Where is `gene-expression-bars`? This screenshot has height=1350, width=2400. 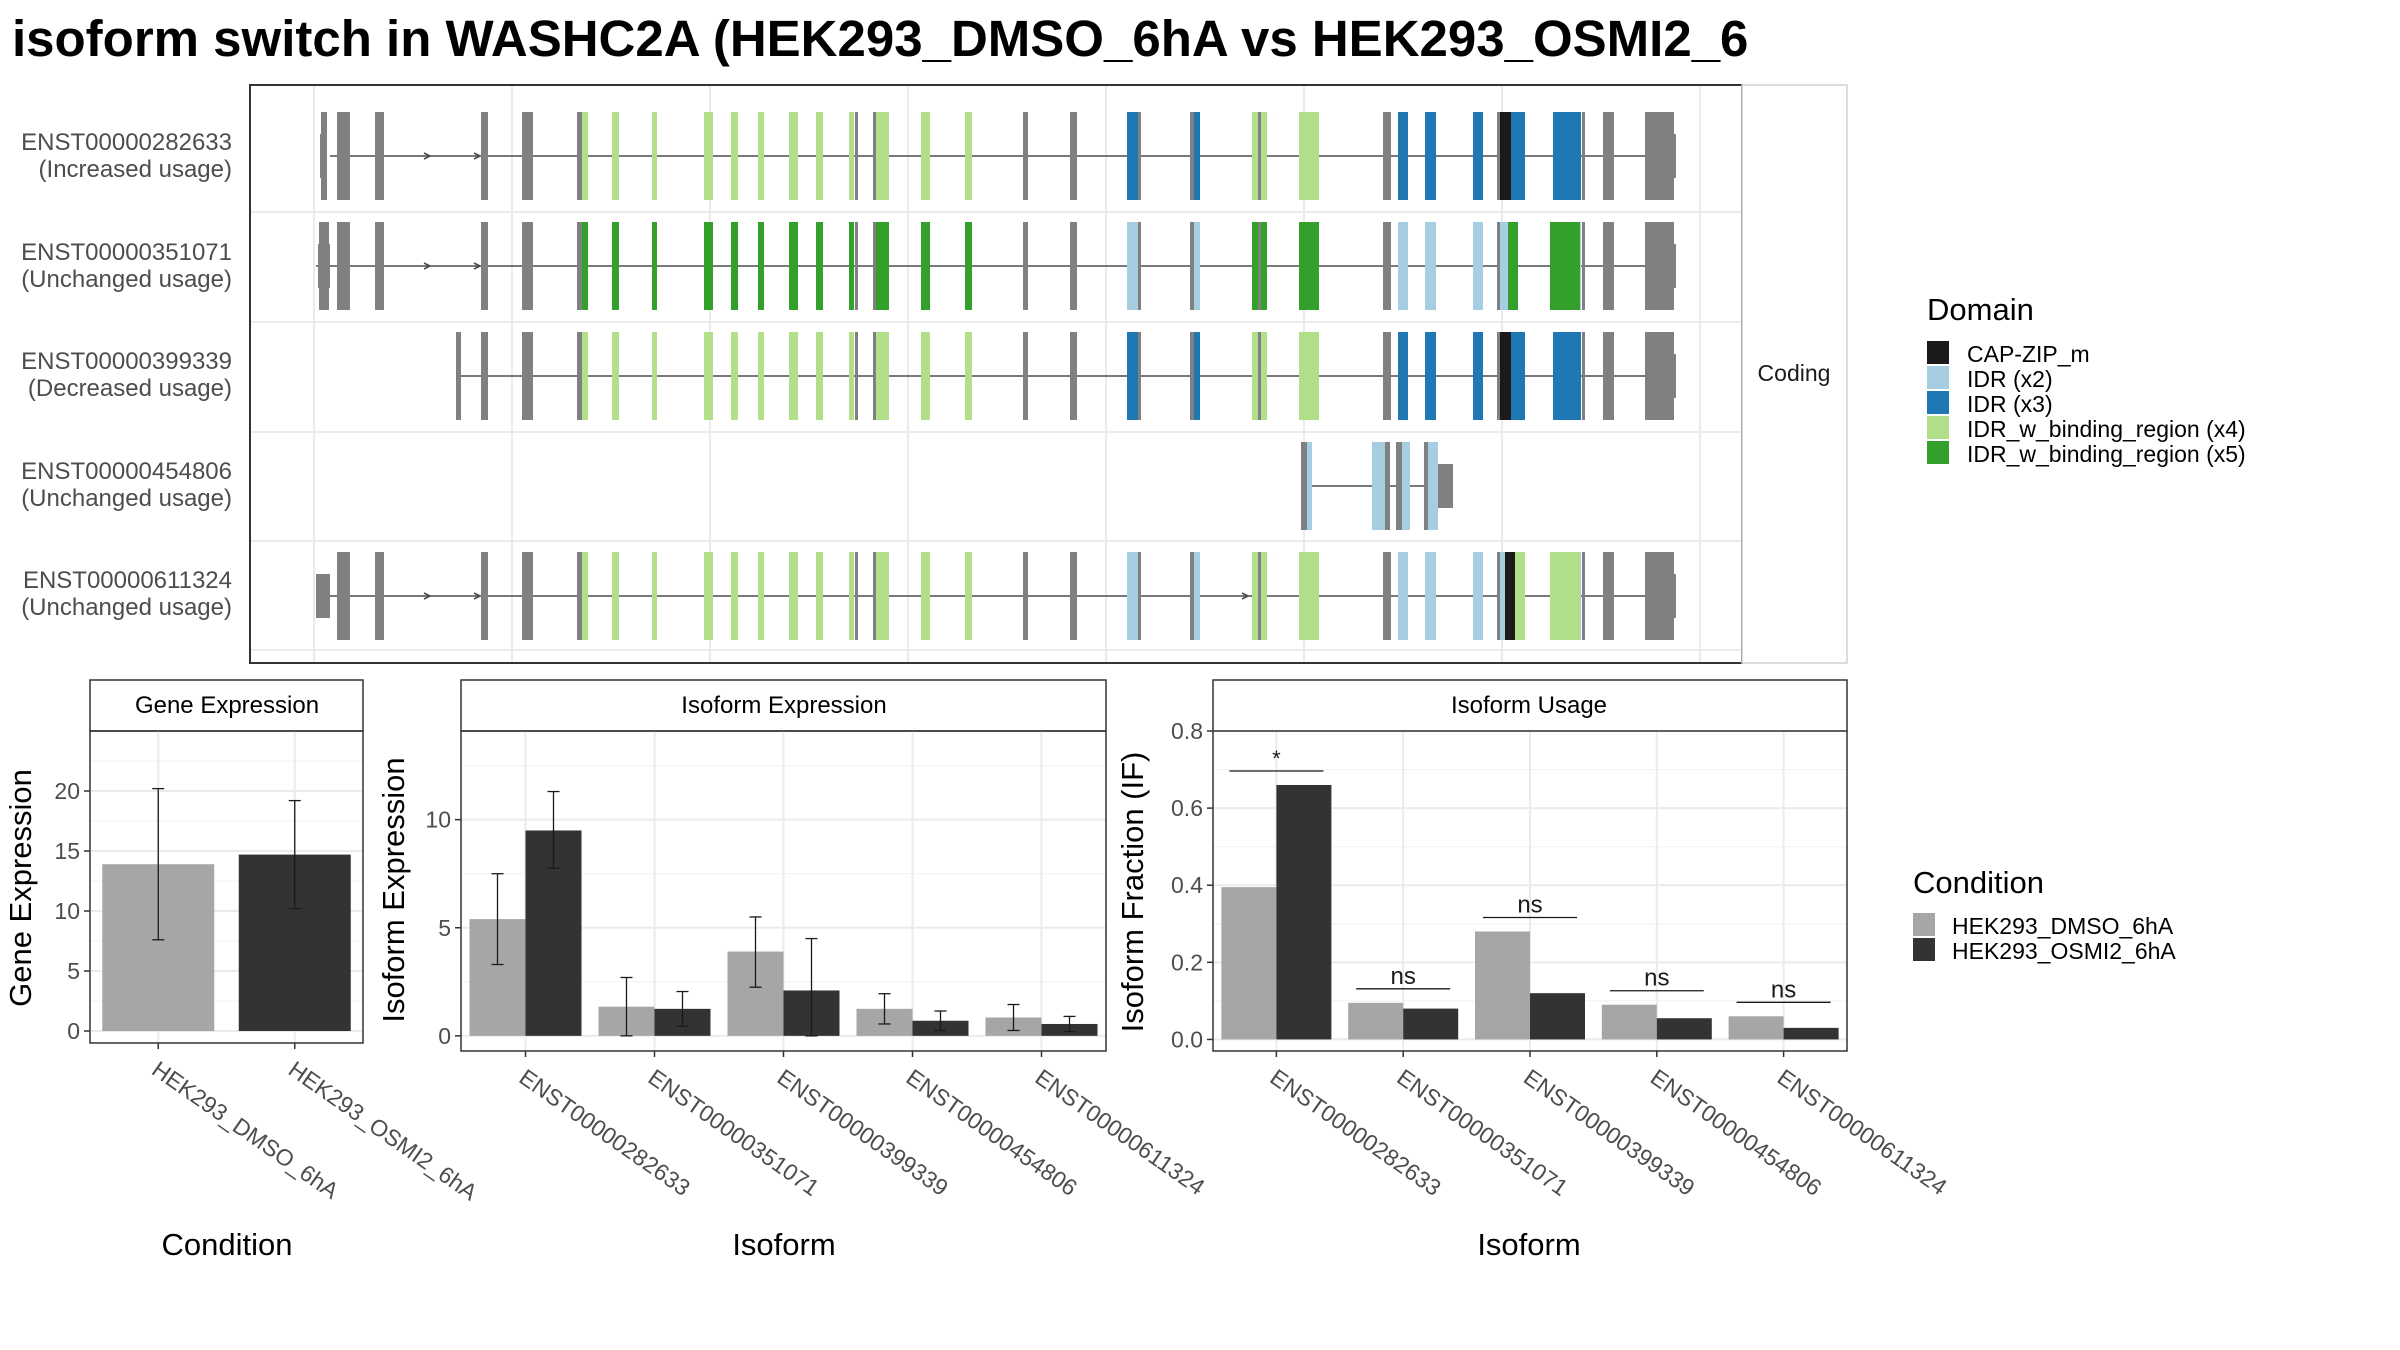
gene-expression-bars is located at coordinates (226, 909).